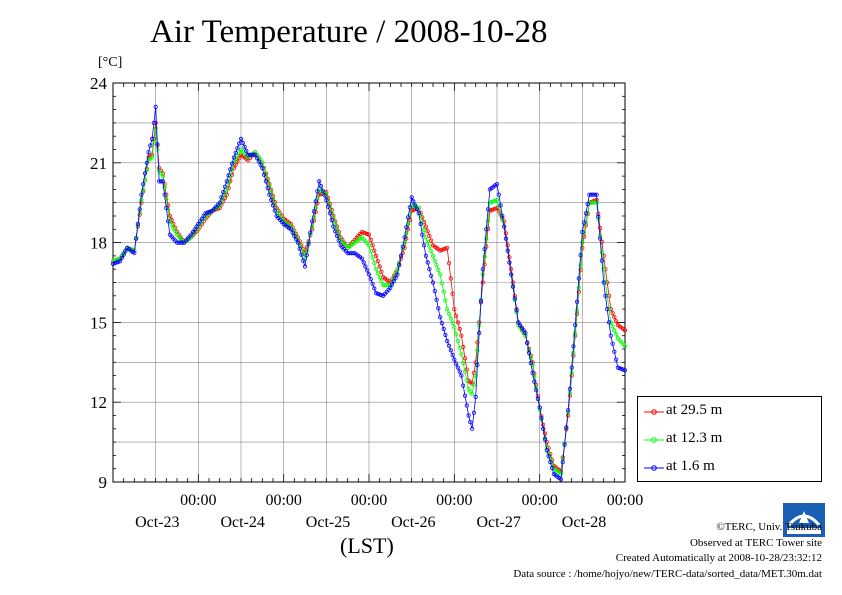 Image resolution: width=842 pixels, height=595 pixels. I want to click on terc-logo-icon, so click(804, 520).